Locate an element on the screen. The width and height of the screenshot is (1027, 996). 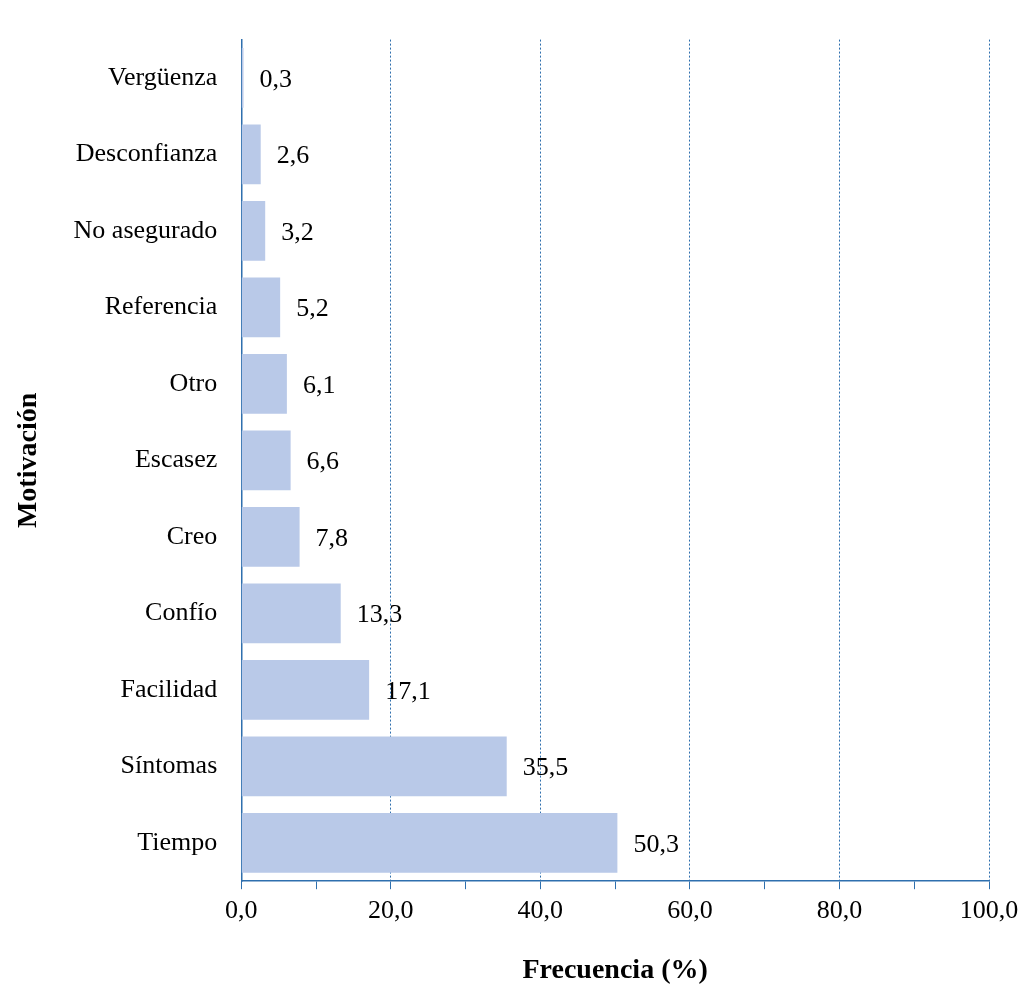
y-tick-label: Creo is located at coordinates (192, 535).